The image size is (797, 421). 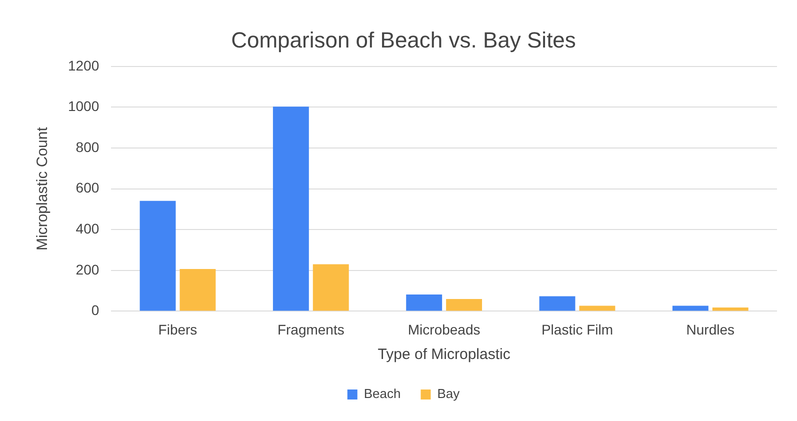 I want to click on x-tick-label: Microbeads, so click(x=444, y=329).